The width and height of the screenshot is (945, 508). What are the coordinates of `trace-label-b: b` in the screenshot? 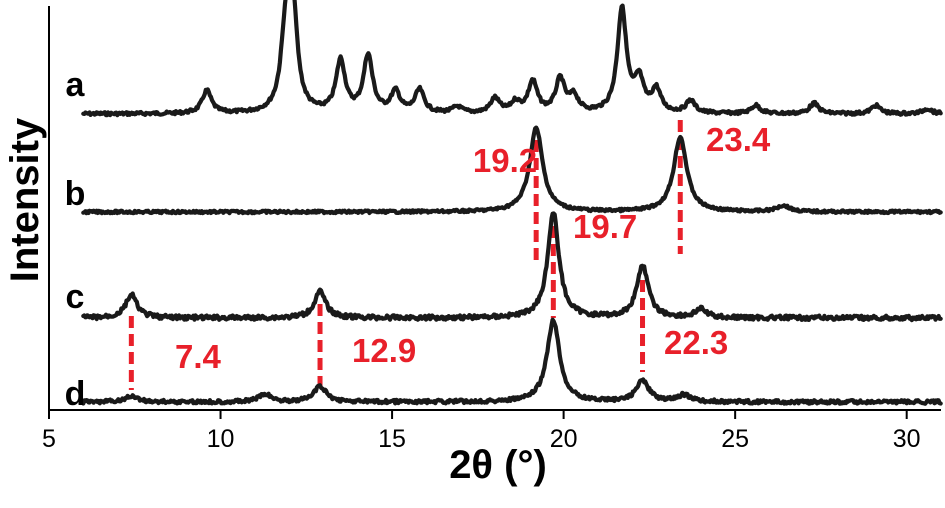 It's located at (75, 194).